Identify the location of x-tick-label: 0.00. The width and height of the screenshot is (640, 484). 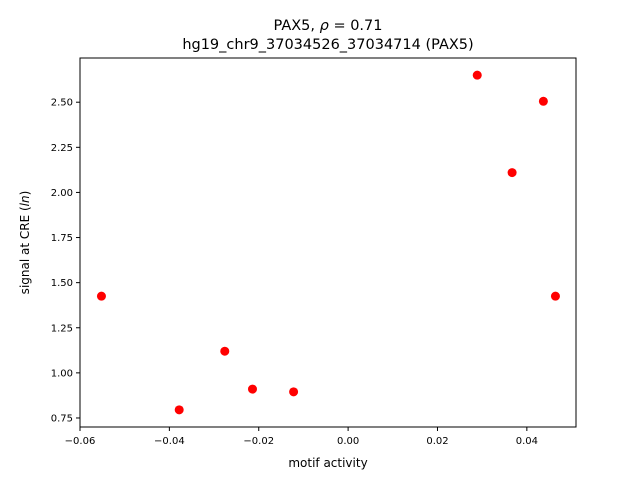
(348, 441).